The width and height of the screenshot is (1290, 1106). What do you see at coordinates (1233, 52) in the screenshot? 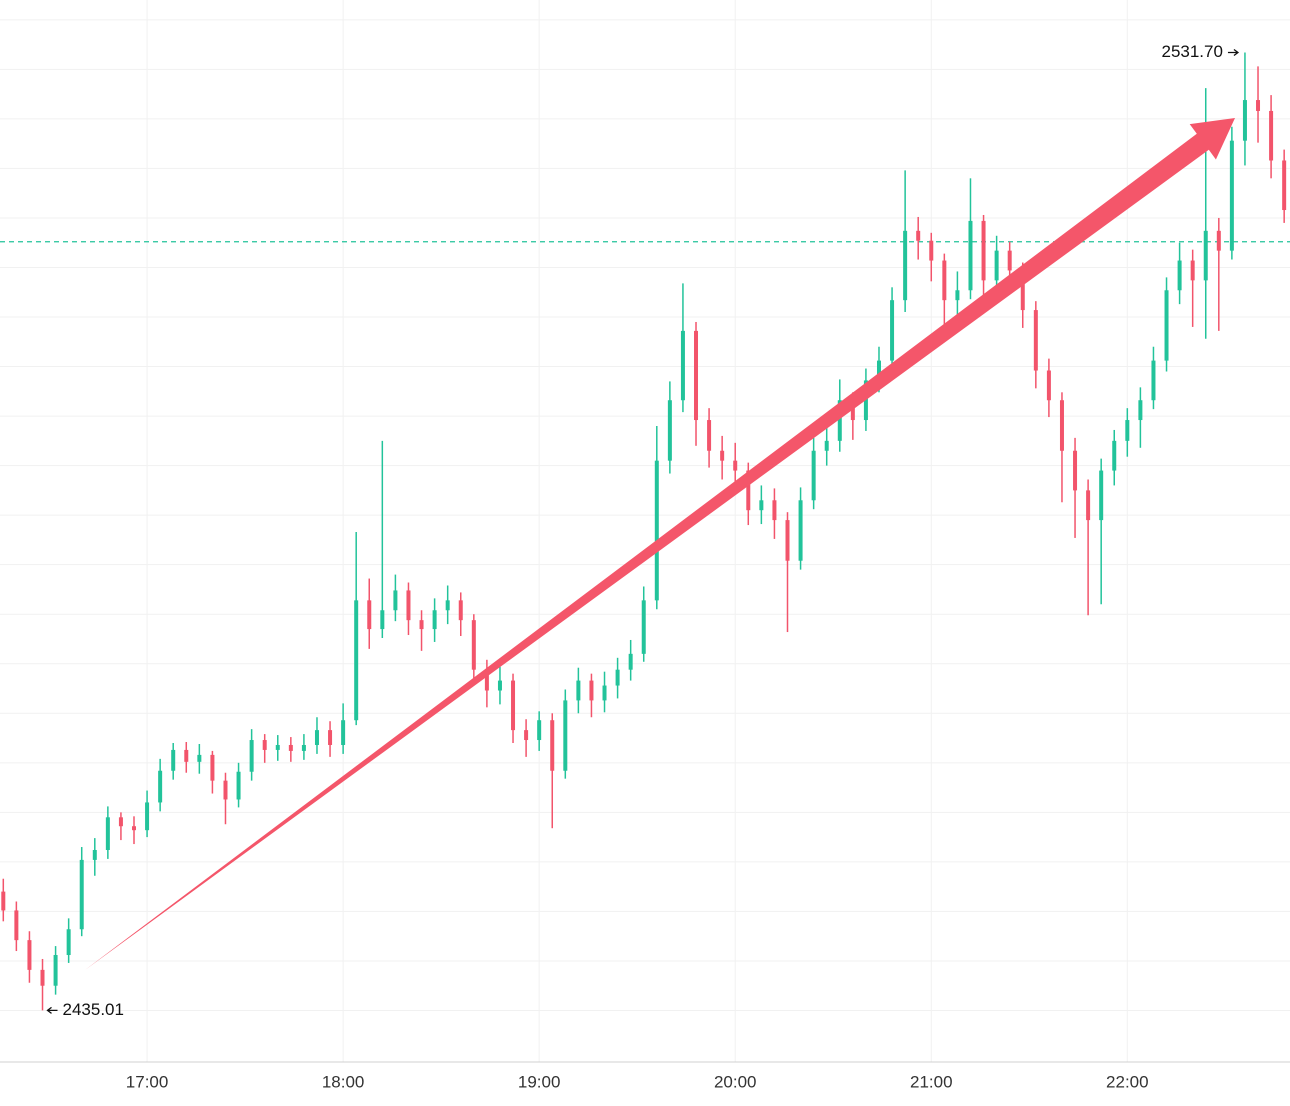
I see `annotation-arrow` at bounding box center [1233, 52].